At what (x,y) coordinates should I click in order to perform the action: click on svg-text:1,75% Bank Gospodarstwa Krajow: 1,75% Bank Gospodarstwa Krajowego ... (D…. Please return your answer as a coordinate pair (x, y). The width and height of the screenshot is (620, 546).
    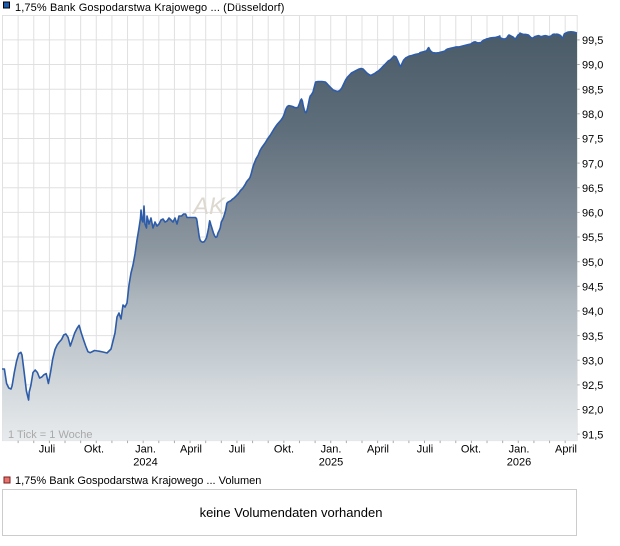
    Looking at the image, I should click on (150, 8).